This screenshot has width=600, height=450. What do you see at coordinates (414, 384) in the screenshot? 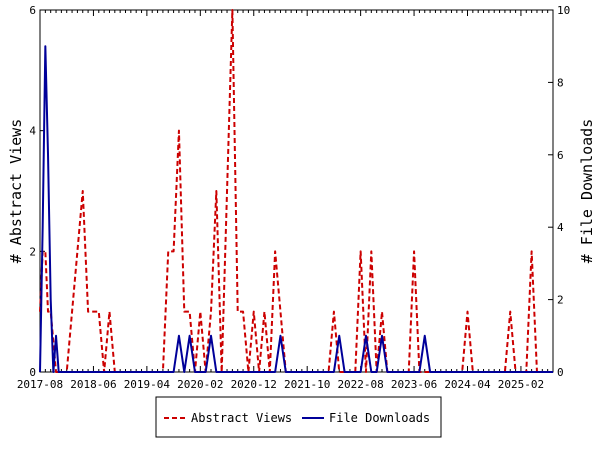
I see `x-tick-label: 2023-06` at bounding box center [414, 384].